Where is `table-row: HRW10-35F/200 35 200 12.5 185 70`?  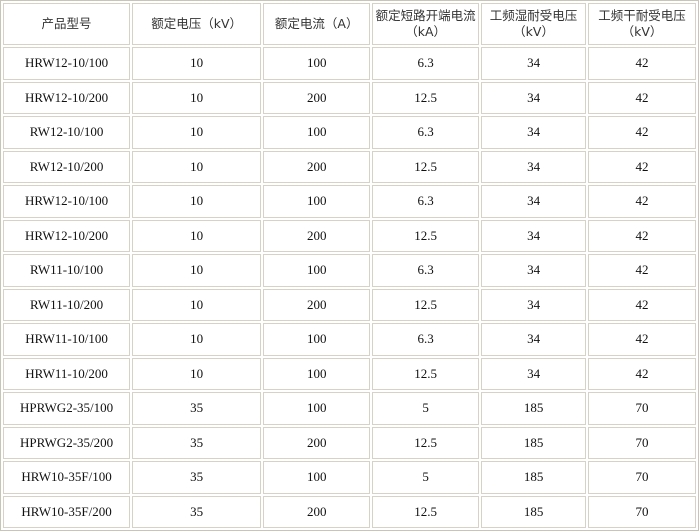 table-row: HRW10-35F/200 35 200 12.5 185 70 is located at coordinates (349, 511).